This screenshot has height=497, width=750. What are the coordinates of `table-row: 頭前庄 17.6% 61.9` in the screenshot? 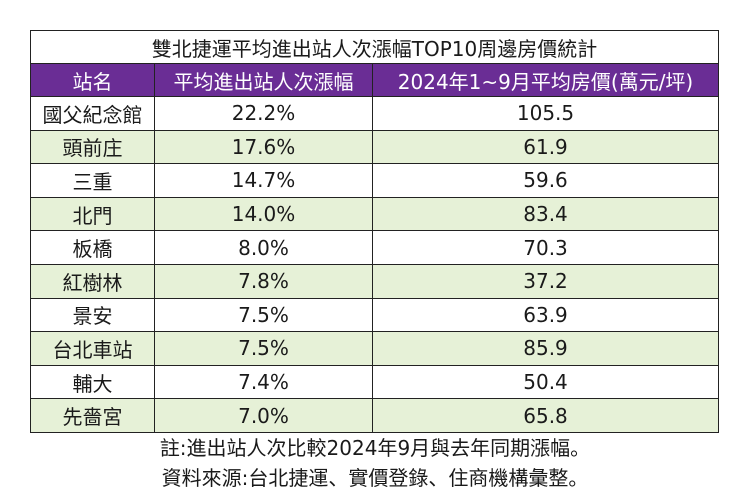 It's located at (375, 147).